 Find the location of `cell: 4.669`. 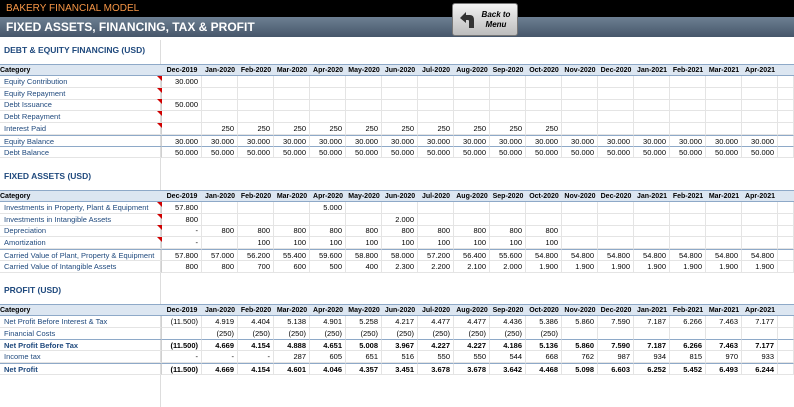

cell: 4.669 is located at coordinates (220, 345).